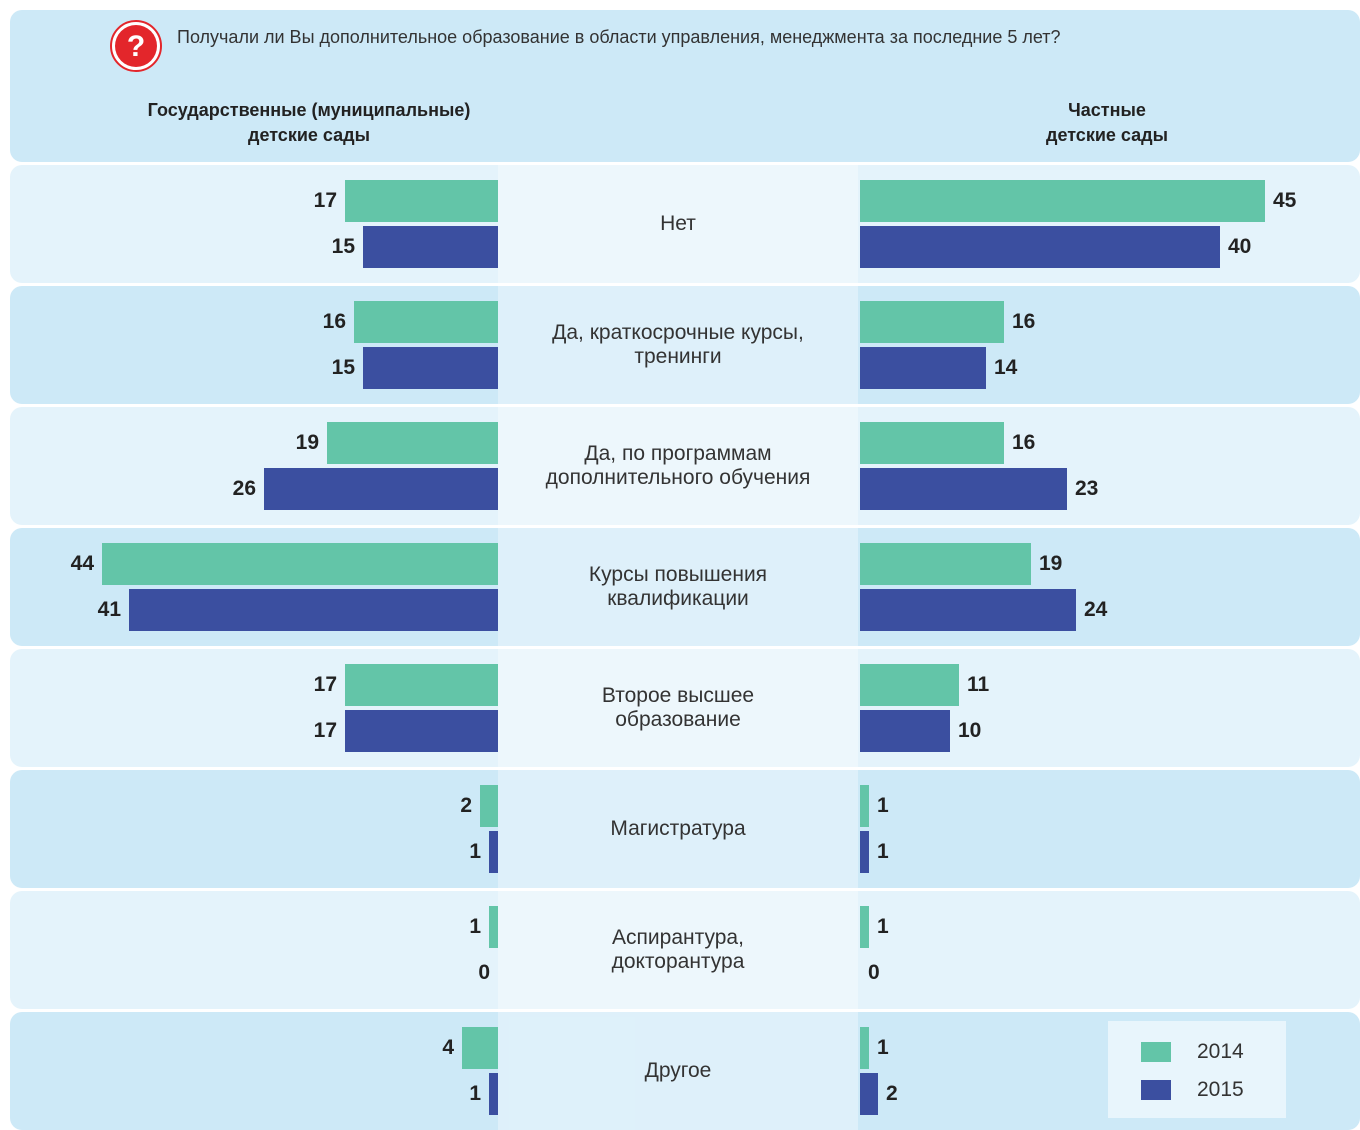  Describe the element at coordinates (1285, 200) in the screenshot. I see `value-label: 45` at that location.